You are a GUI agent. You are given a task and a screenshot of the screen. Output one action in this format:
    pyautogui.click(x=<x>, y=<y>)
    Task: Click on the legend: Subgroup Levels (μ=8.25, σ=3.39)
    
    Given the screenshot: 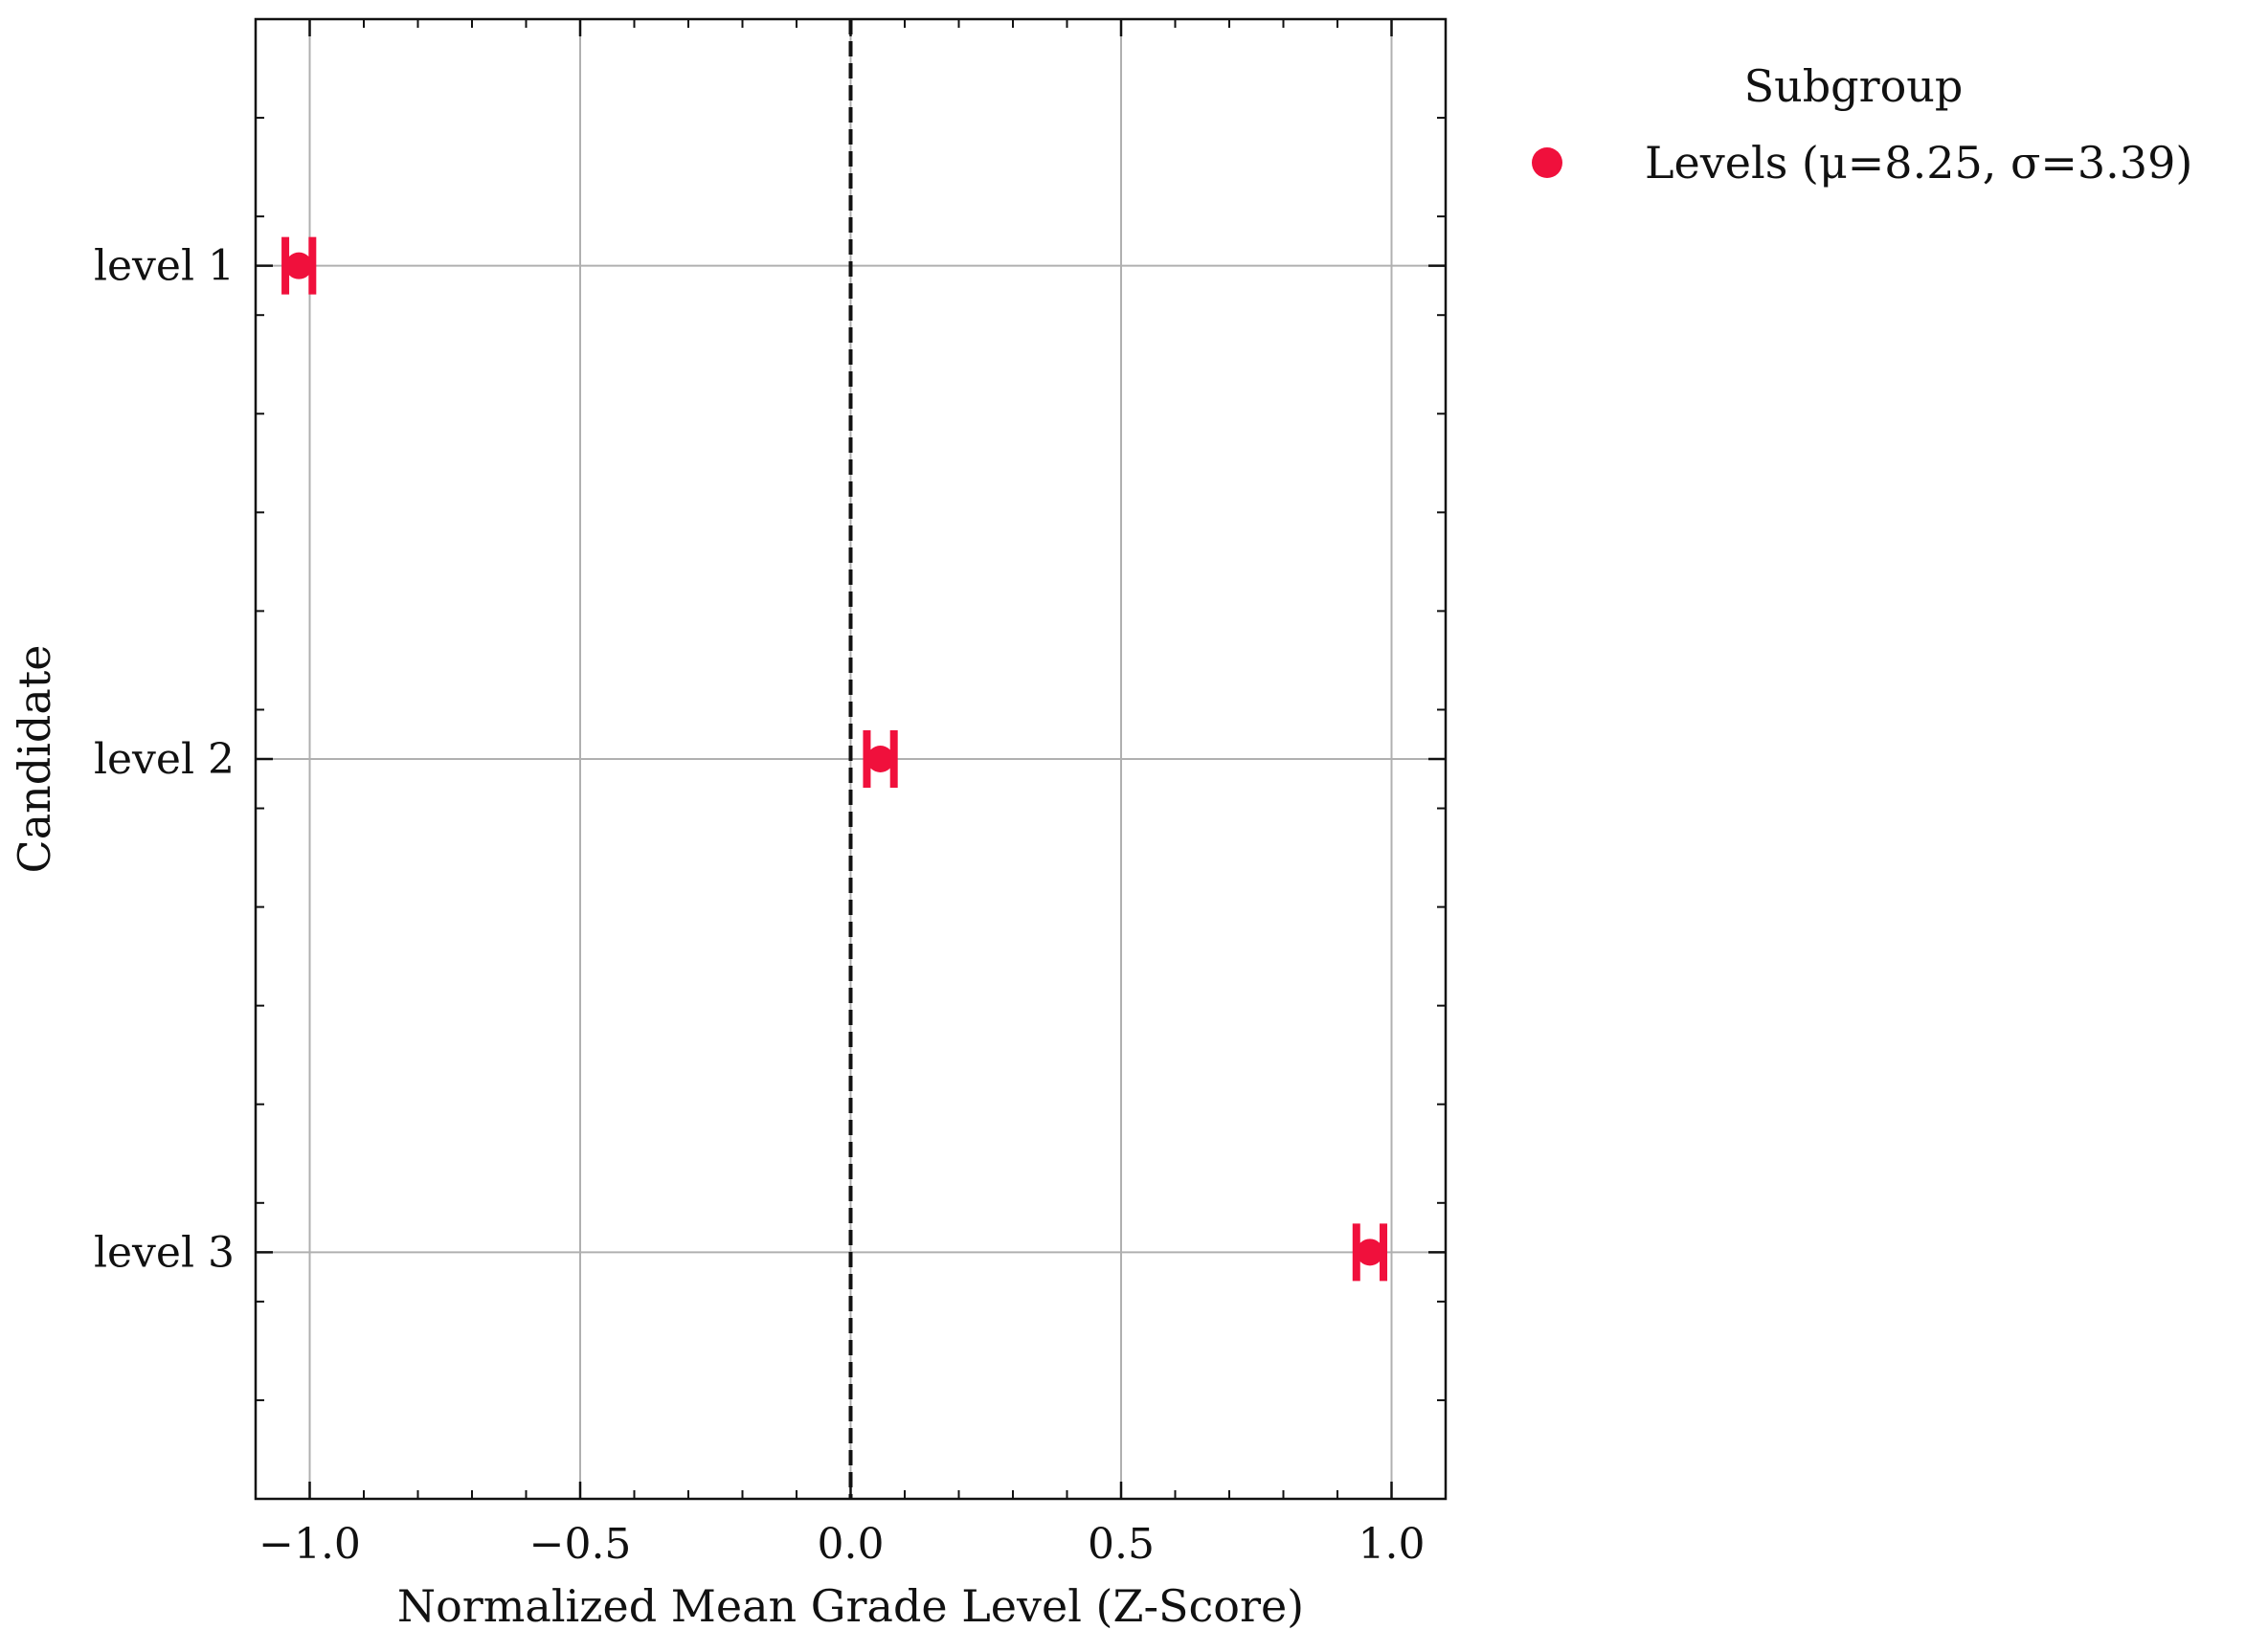 What is the action you would take?
    pyautogui.click(x=1862, y=124)
    